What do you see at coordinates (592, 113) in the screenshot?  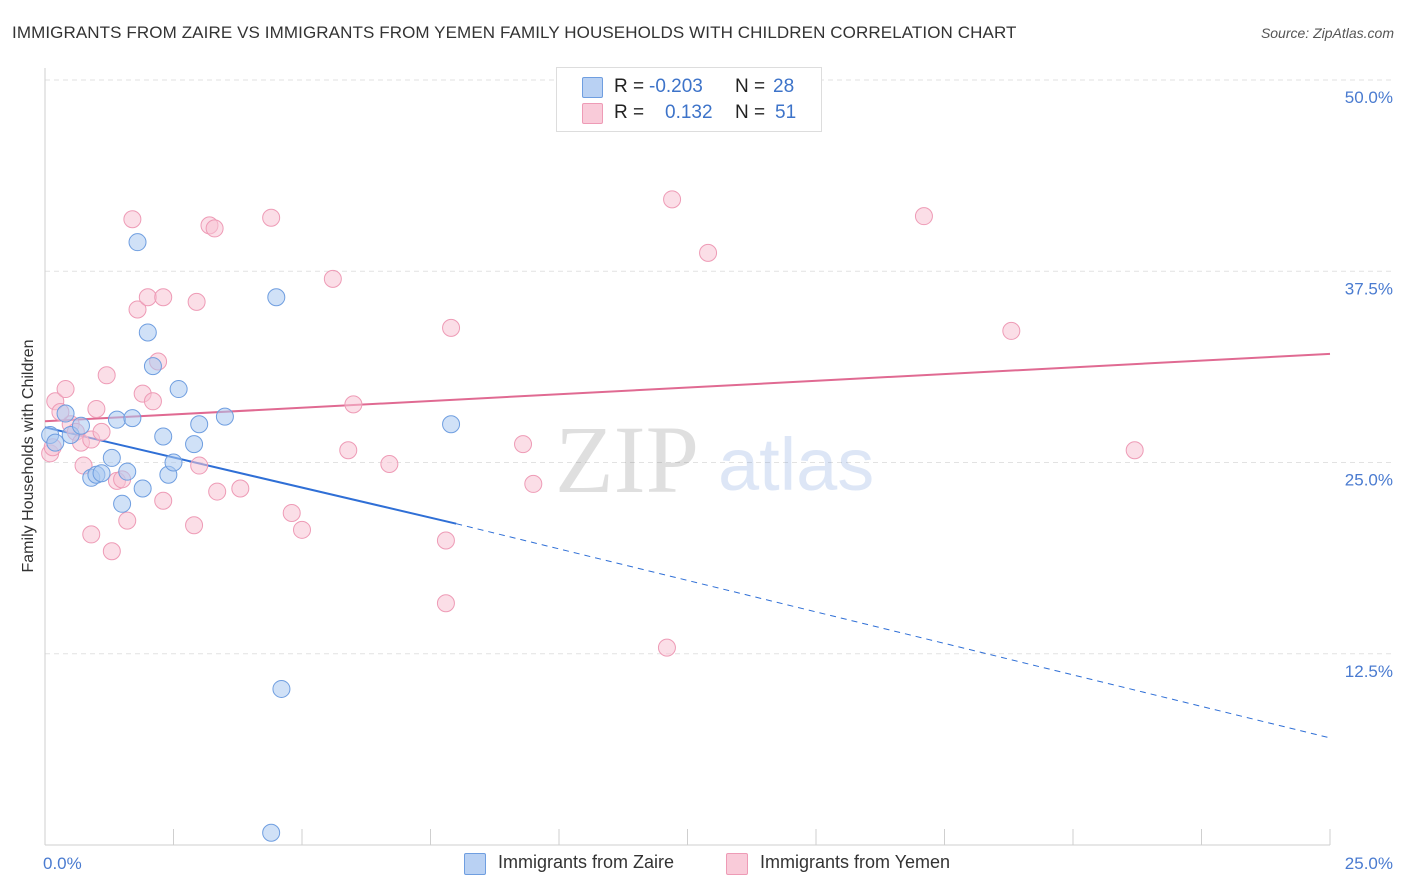 I see `yemen-swatch` at bounding box center [592, 113].